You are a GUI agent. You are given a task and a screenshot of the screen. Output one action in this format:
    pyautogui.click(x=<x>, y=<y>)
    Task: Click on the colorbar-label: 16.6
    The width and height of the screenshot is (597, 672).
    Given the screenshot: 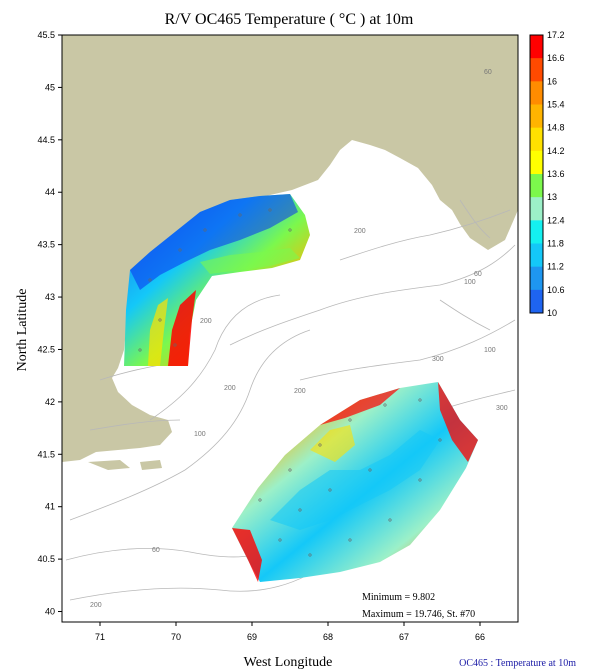 What is the action you would take?
    pyautogui.click(x=556, y=58)
    